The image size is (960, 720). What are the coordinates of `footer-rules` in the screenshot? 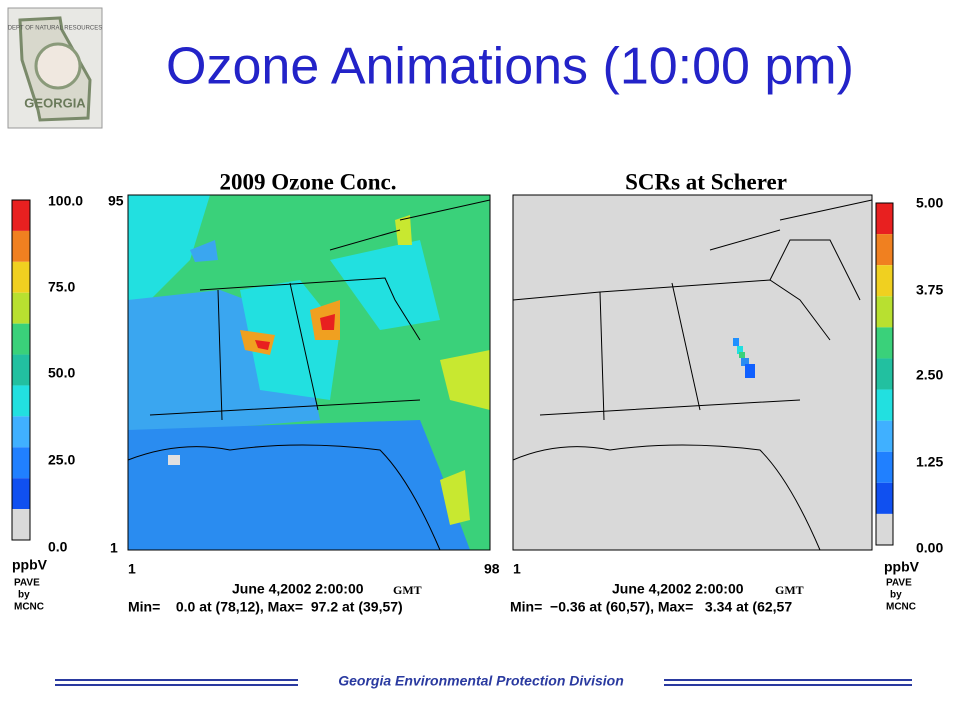 It's located at (483, 682).